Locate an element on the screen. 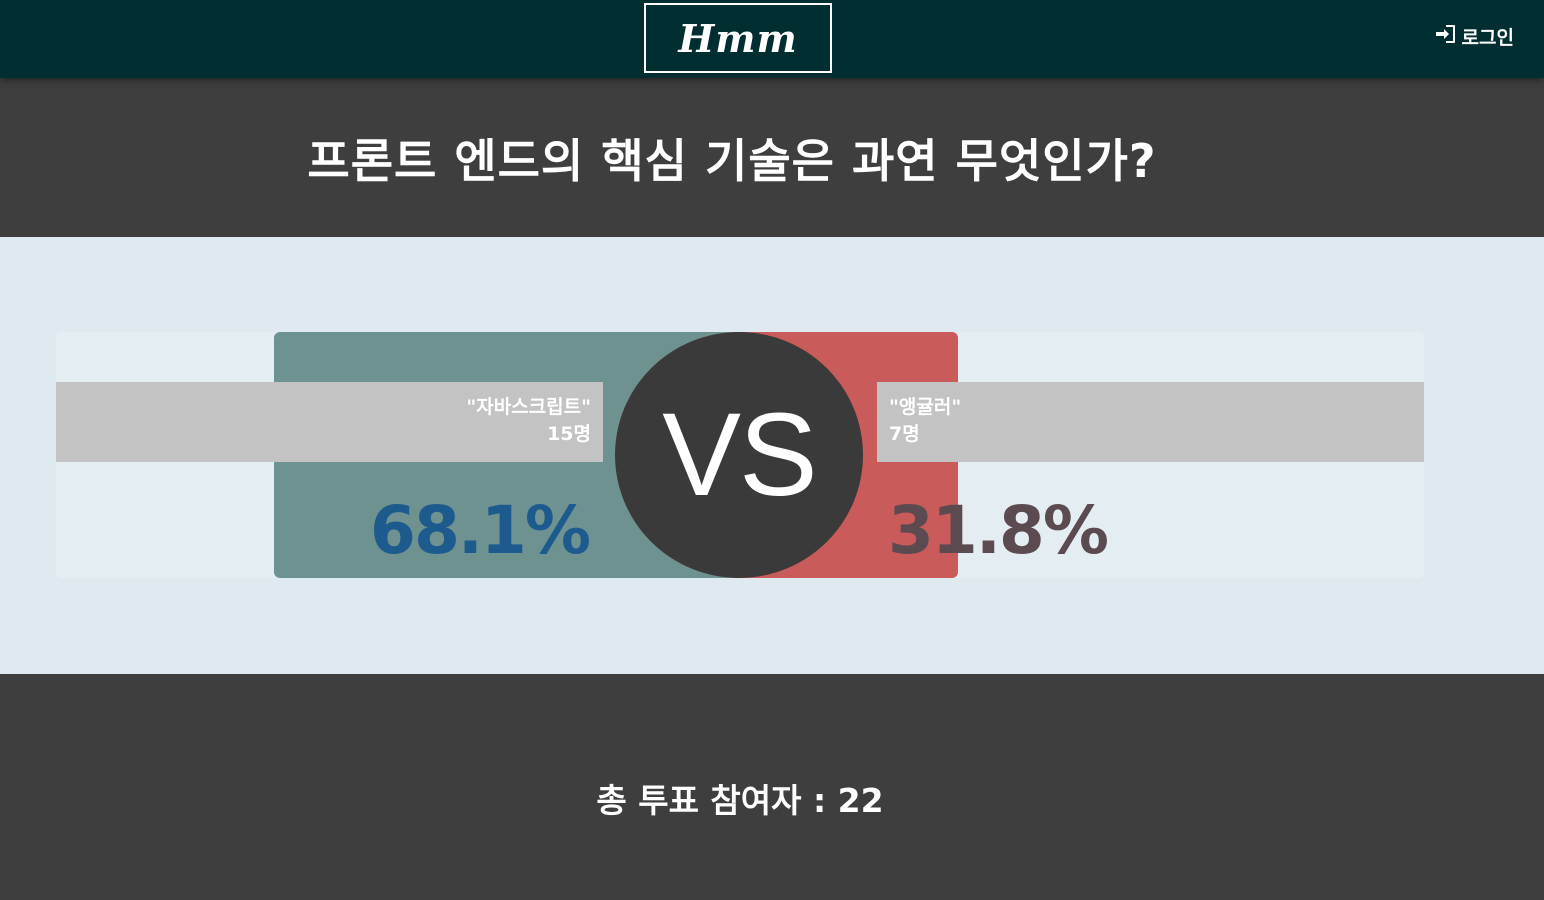  login-label: 로그인 is located at coordinates (1487, 38).